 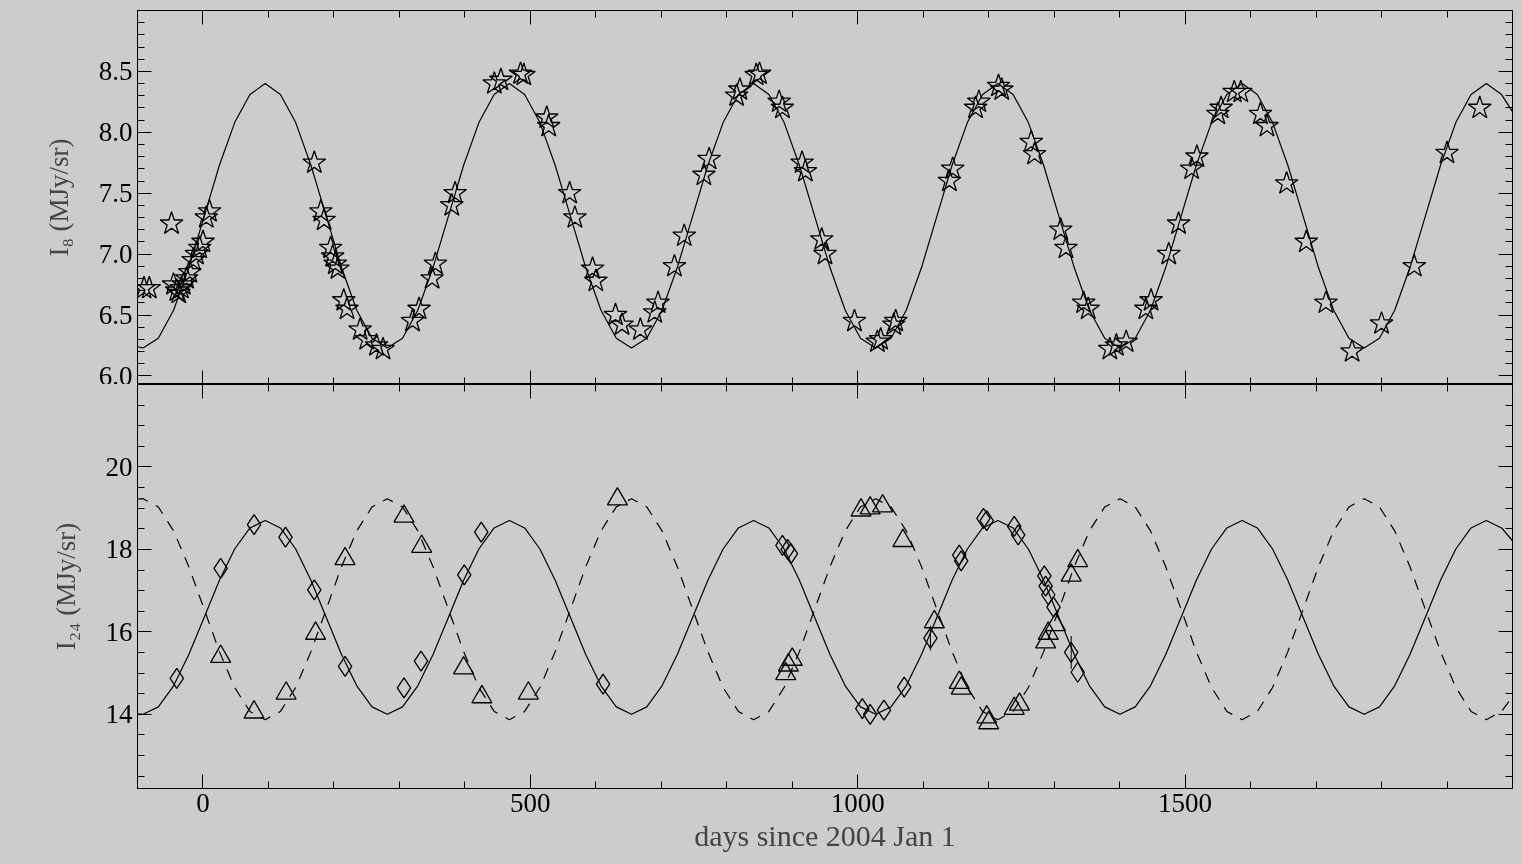 I want to click on y-tick-label: 14, so click(x=119, y=714).